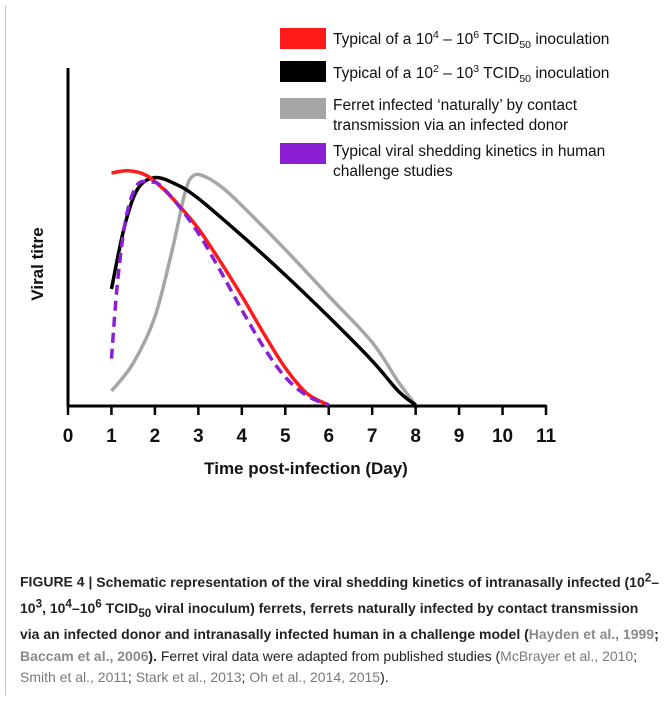 Image resolution: width=671 pixels, height=701 pixels. I want to click on legend-label-purple-line2: challenge studies, so click(393, 171).